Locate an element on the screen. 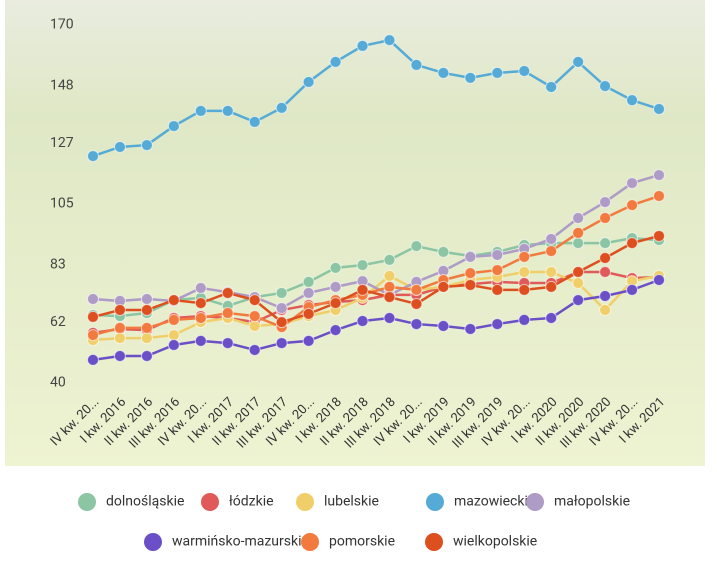  legend-label: małopolskie is located at coordinates (592, 502).